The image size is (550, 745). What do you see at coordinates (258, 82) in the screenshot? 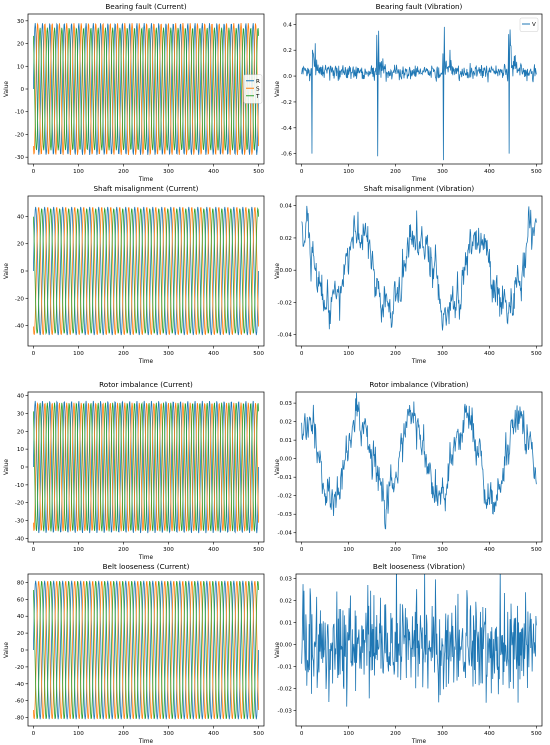
I see `legend-label-R: R` at bounding box center [258, 82].